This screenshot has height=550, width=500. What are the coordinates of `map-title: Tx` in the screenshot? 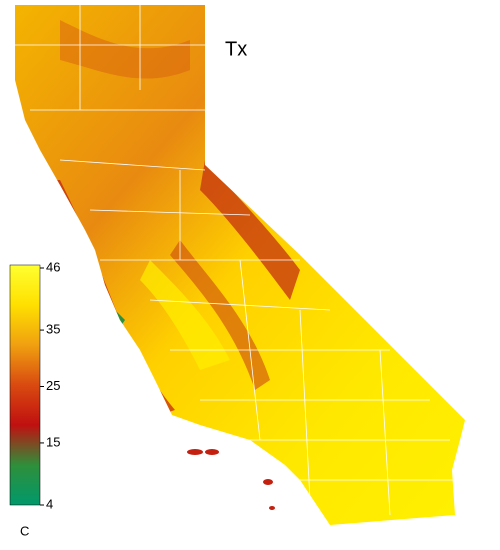 It's located at (236, 49).